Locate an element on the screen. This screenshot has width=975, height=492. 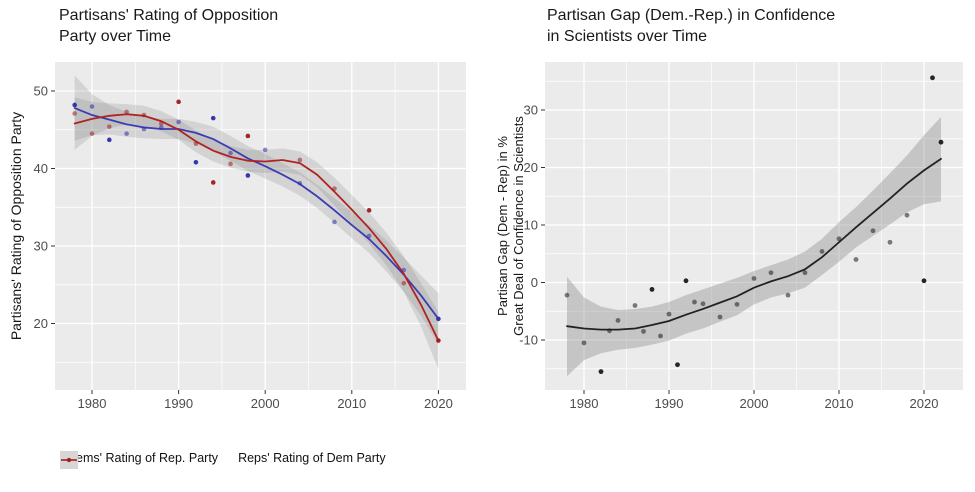
legend-item-dems: Dems' Rating of Rep. Party is located at coordinates (139, 460).